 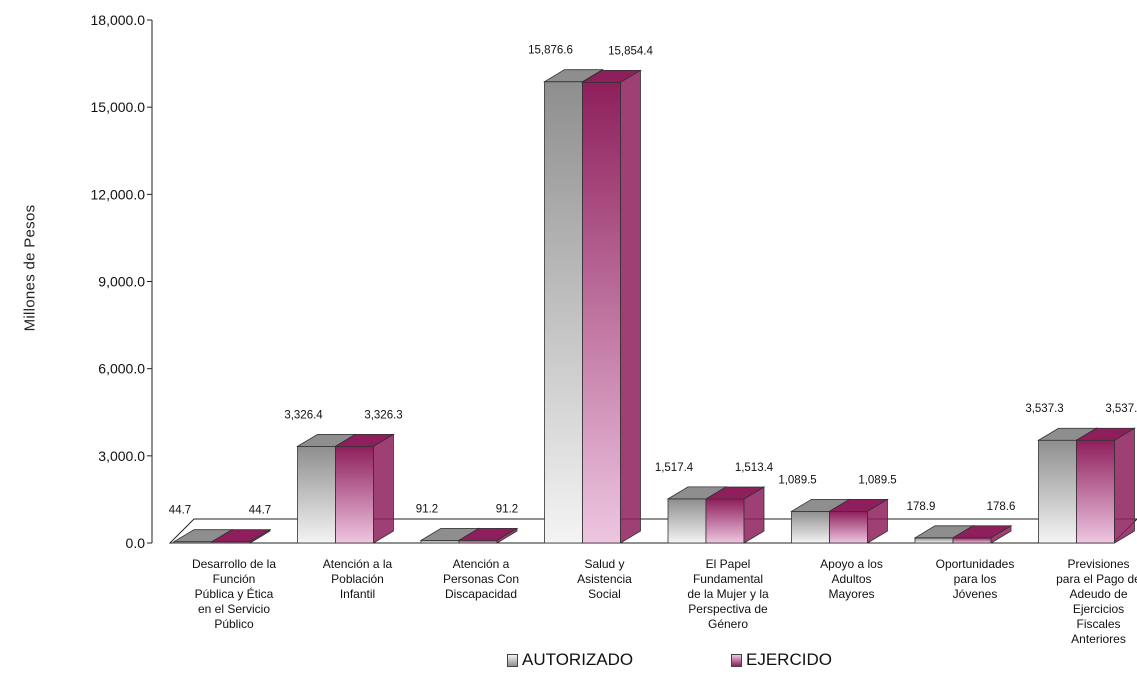 I want to click on y-axis-label-container: Millones de Pesos, so click(x=30, y=344).